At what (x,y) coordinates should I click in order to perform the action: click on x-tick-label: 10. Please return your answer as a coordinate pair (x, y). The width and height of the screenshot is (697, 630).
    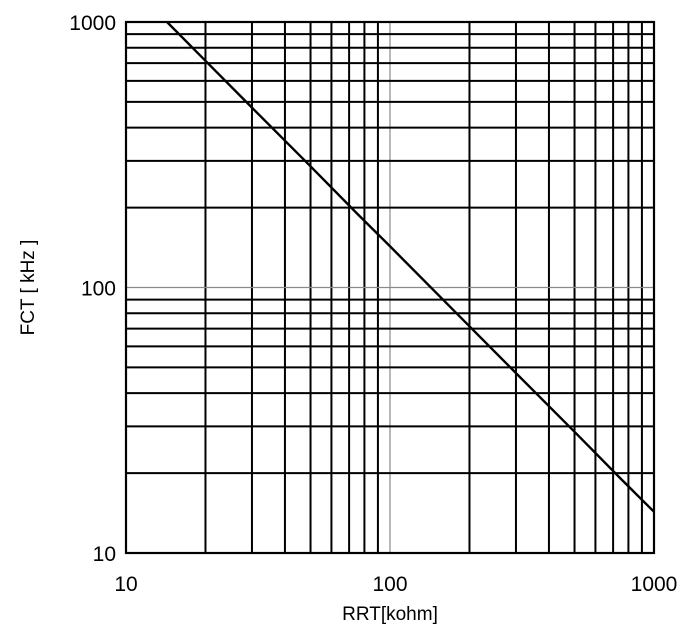
    Looking at the image, I should click on (125, 584).